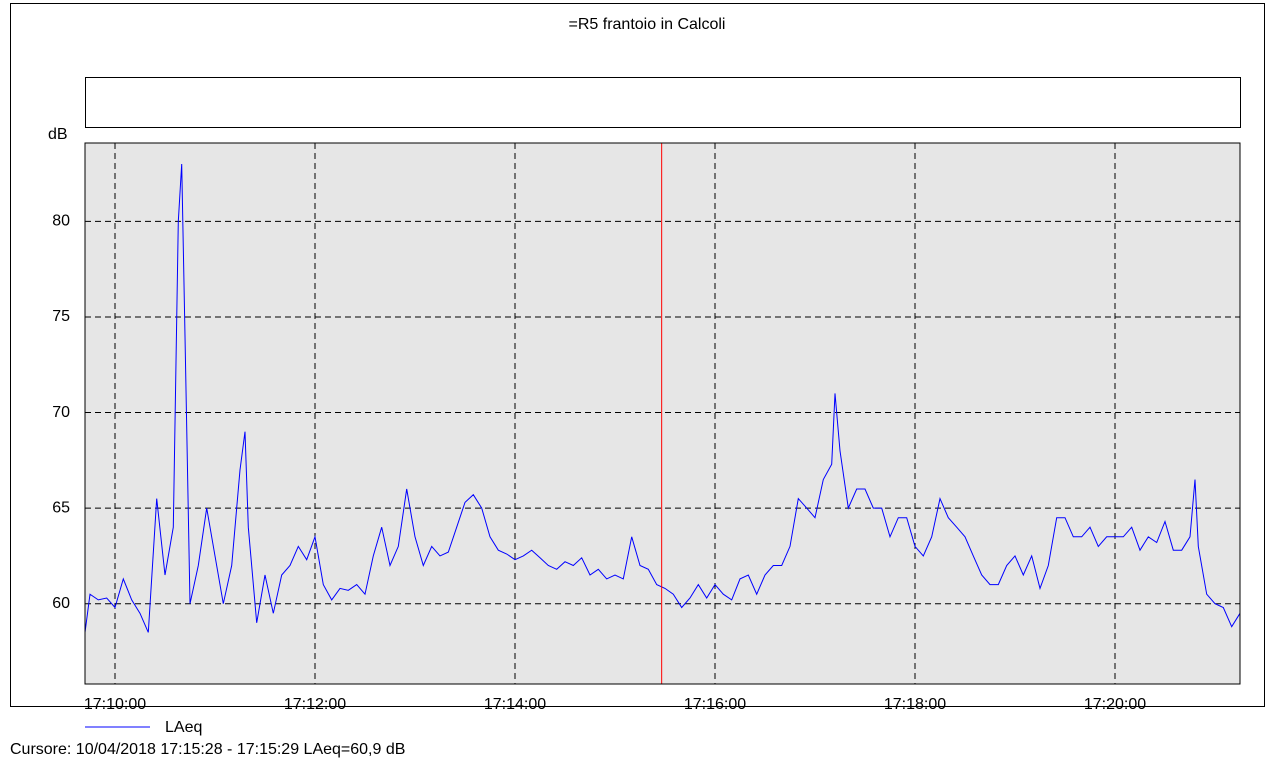  Describe the element at coordinates (1115, 704) in the screenshot. I see `x-tick-label: 17:20:00` at that location.